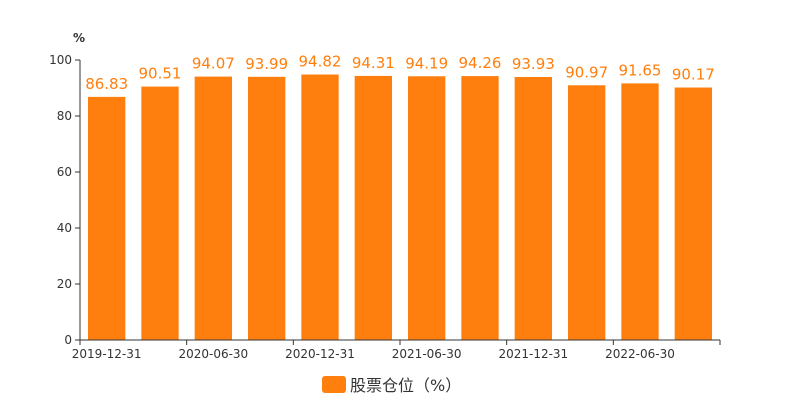 The width and height of the screenshot is (800, 400). I want to click on x-tick-label: 2019-12-31, so click(107, 354).